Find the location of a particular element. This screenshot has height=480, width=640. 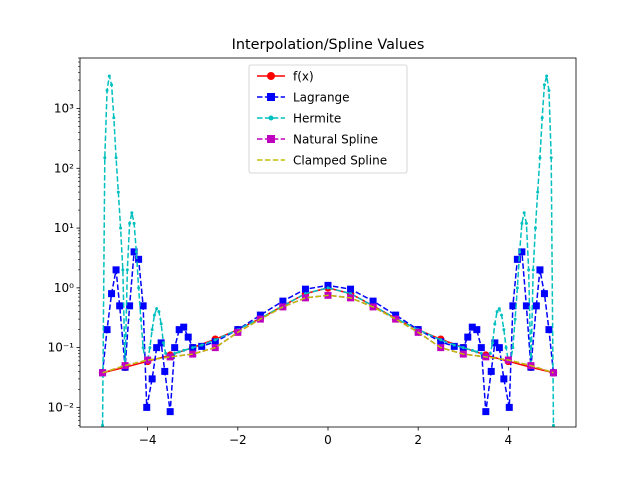

legend-label: f(x) is located at coordinates (303, 77).